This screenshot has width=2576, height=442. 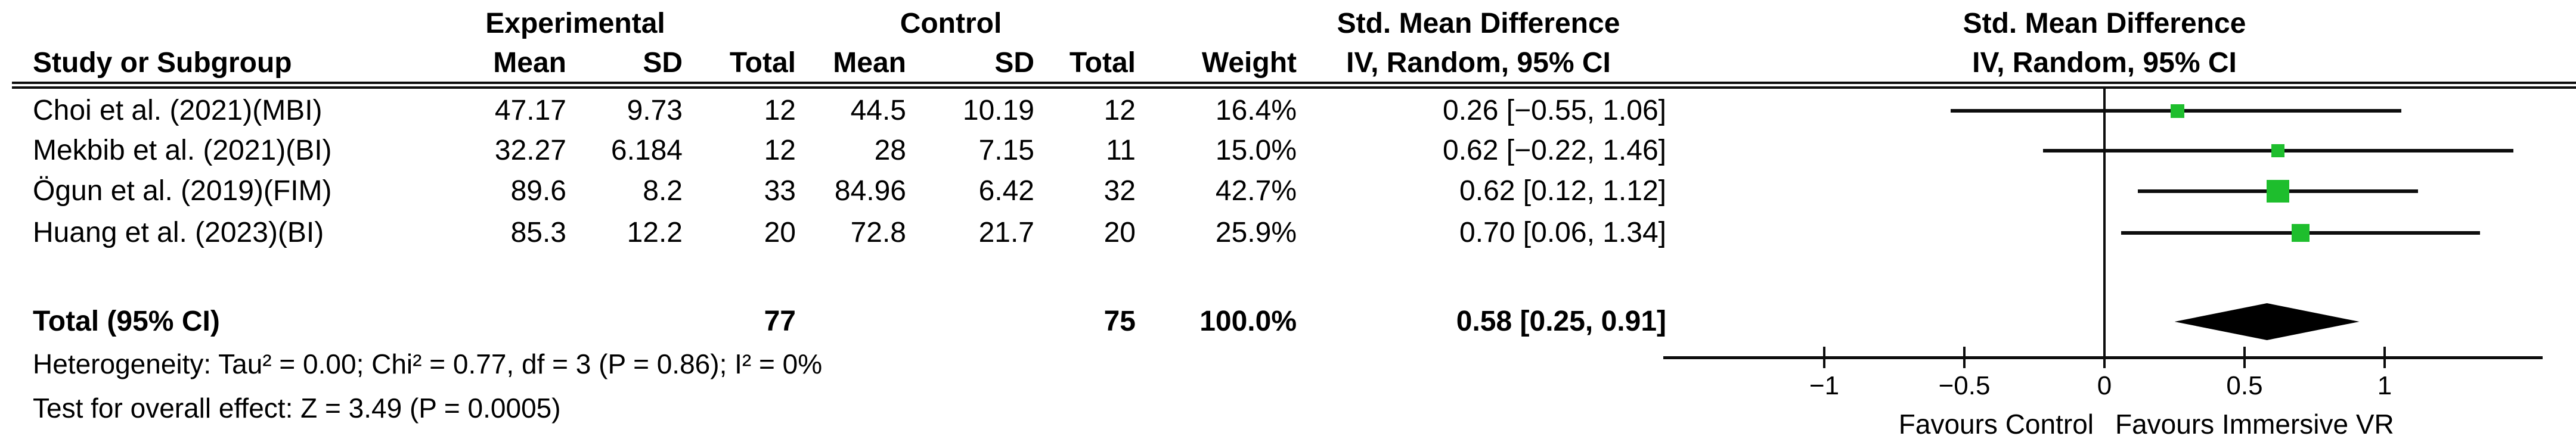 I want to click on col-header-ctrl-mean: Mean, so click(x=869, y=63).